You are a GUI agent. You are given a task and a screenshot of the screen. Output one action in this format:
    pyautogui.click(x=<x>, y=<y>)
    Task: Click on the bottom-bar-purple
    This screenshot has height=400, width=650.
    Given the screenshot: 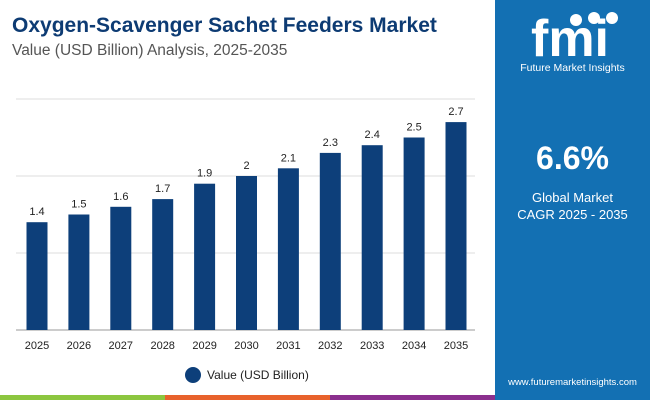 What is the action you would take?
    pyautogui.click(x=412, y=397)
    